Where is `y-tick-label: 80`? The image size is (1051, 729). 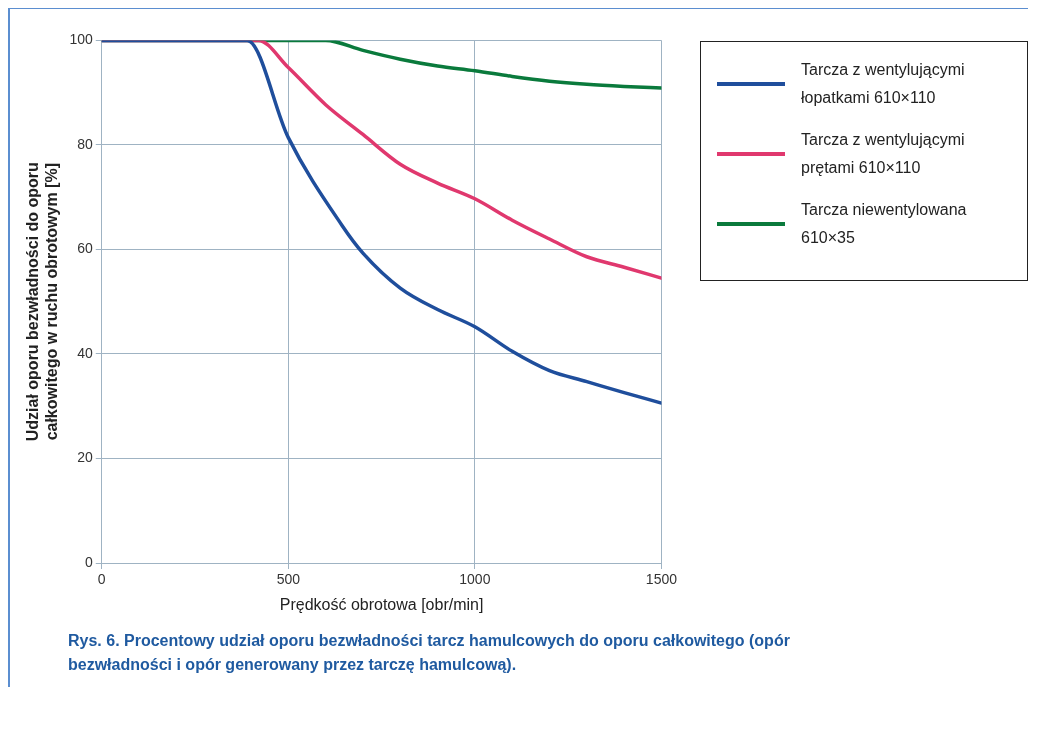 y-tick-label: 80 is located at coordinates (85, 143).